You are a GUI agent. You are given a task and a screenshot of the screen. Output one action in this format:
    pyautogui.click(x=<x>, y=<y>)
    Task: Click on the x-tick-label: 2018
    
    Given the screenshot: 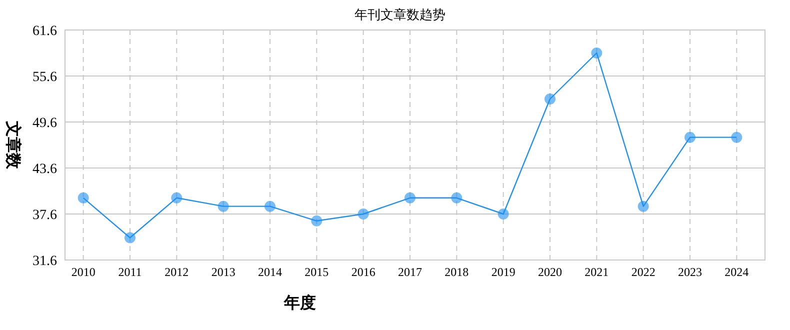 What is the action you would take?
    pyautogui.click(x=456, y=272)
    